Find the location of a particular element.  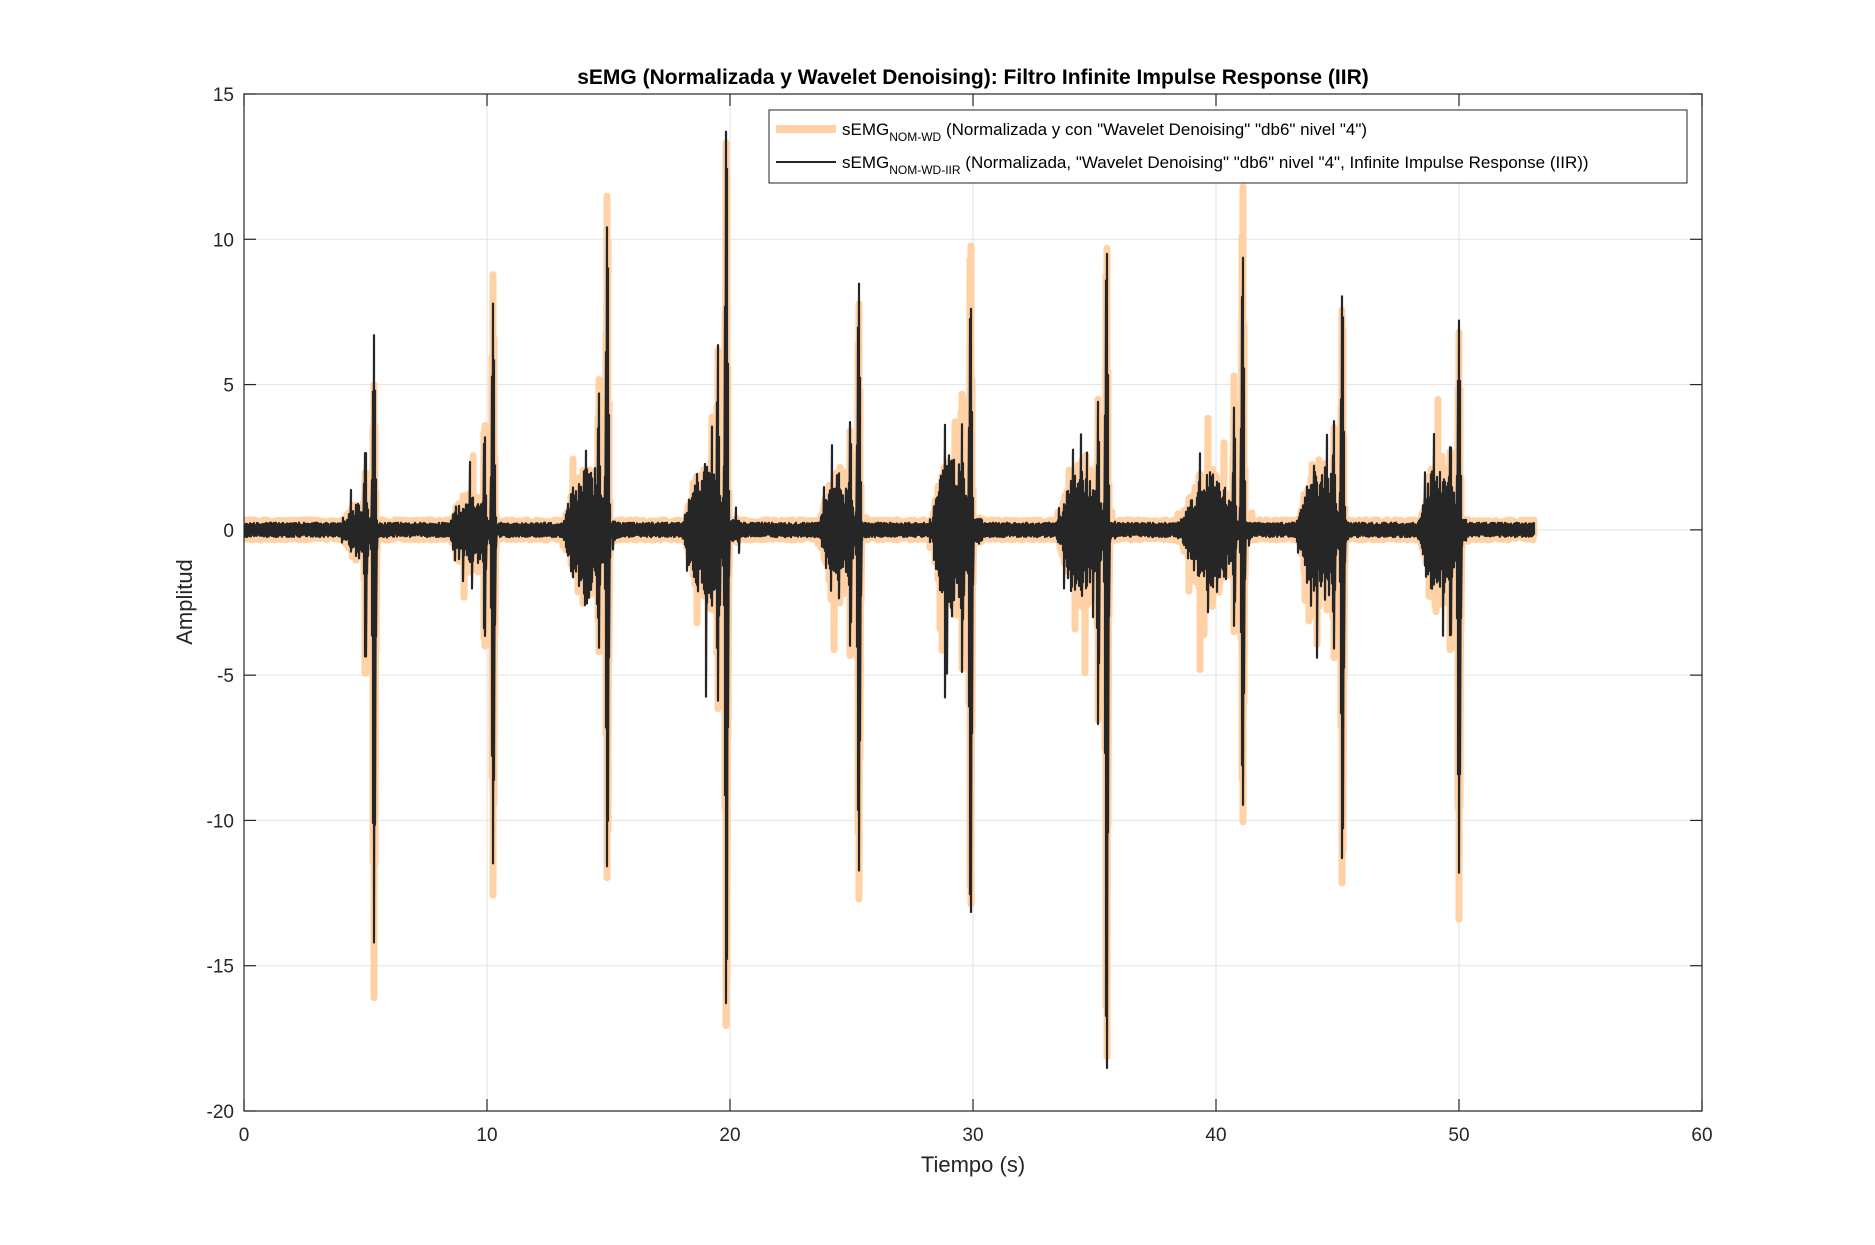

y-tick-label: -20 is located at coordinates (220, 1112).